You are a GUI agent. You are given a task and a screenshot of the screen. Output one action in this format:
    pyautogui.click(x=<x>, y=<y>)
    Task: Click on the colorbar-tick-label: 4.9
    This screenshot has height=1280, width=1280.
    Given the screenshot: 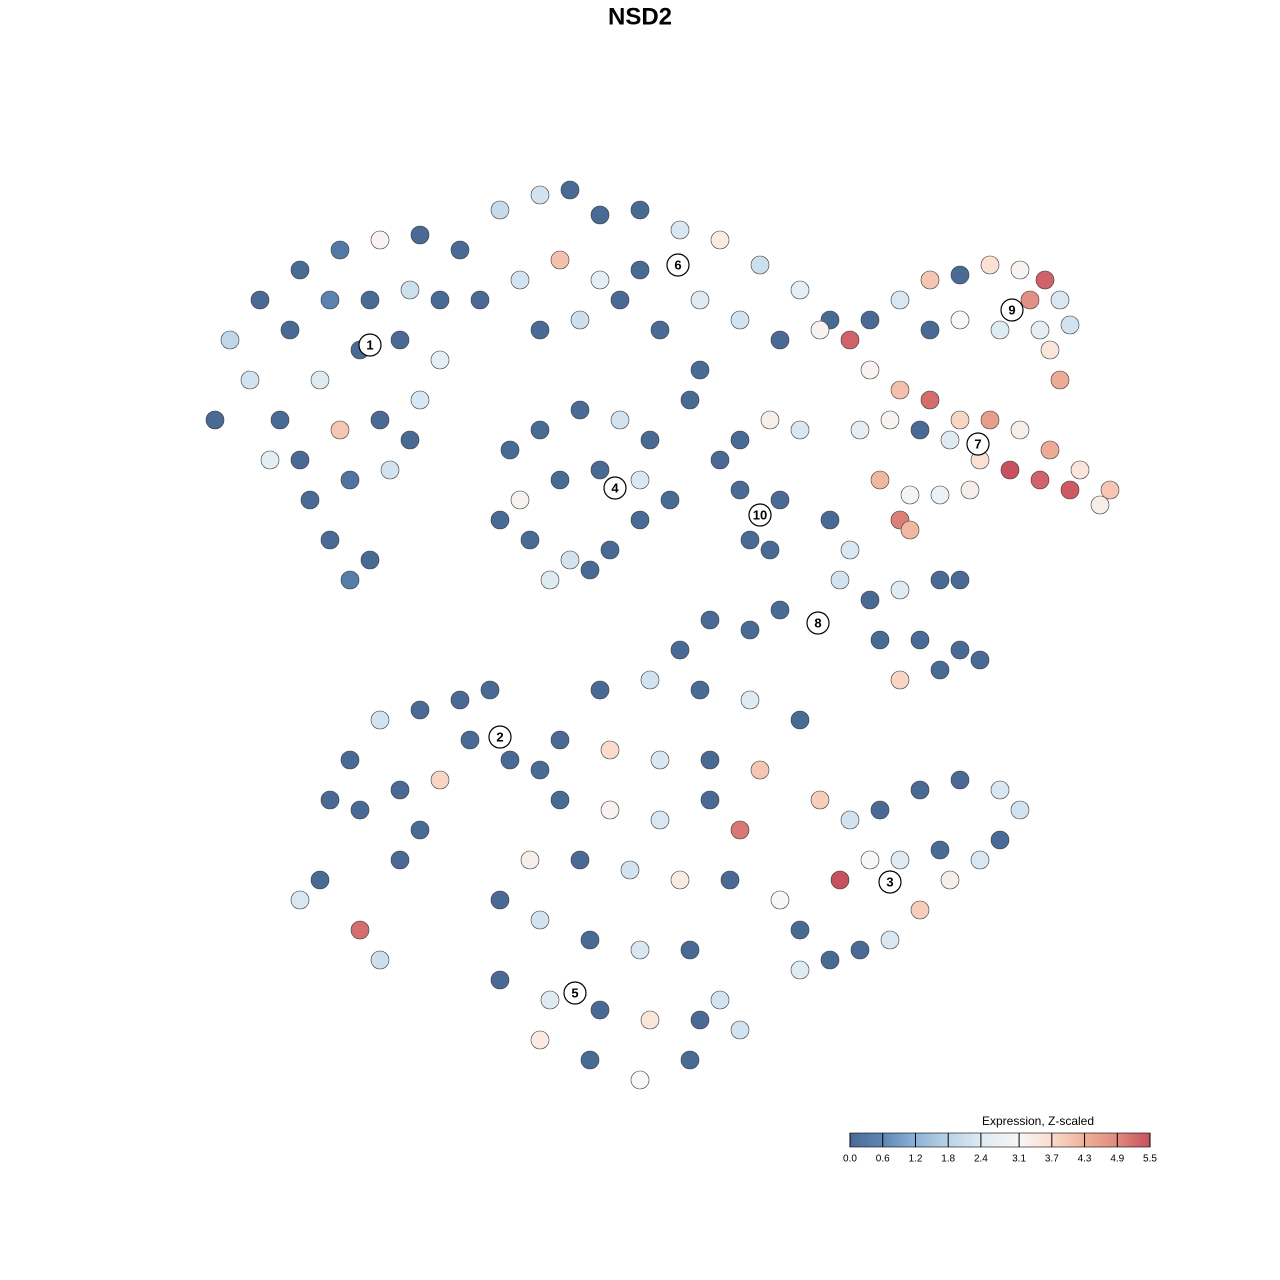 What is the action you would take?
    pyautogui.click(x=1117, y=1159)
    